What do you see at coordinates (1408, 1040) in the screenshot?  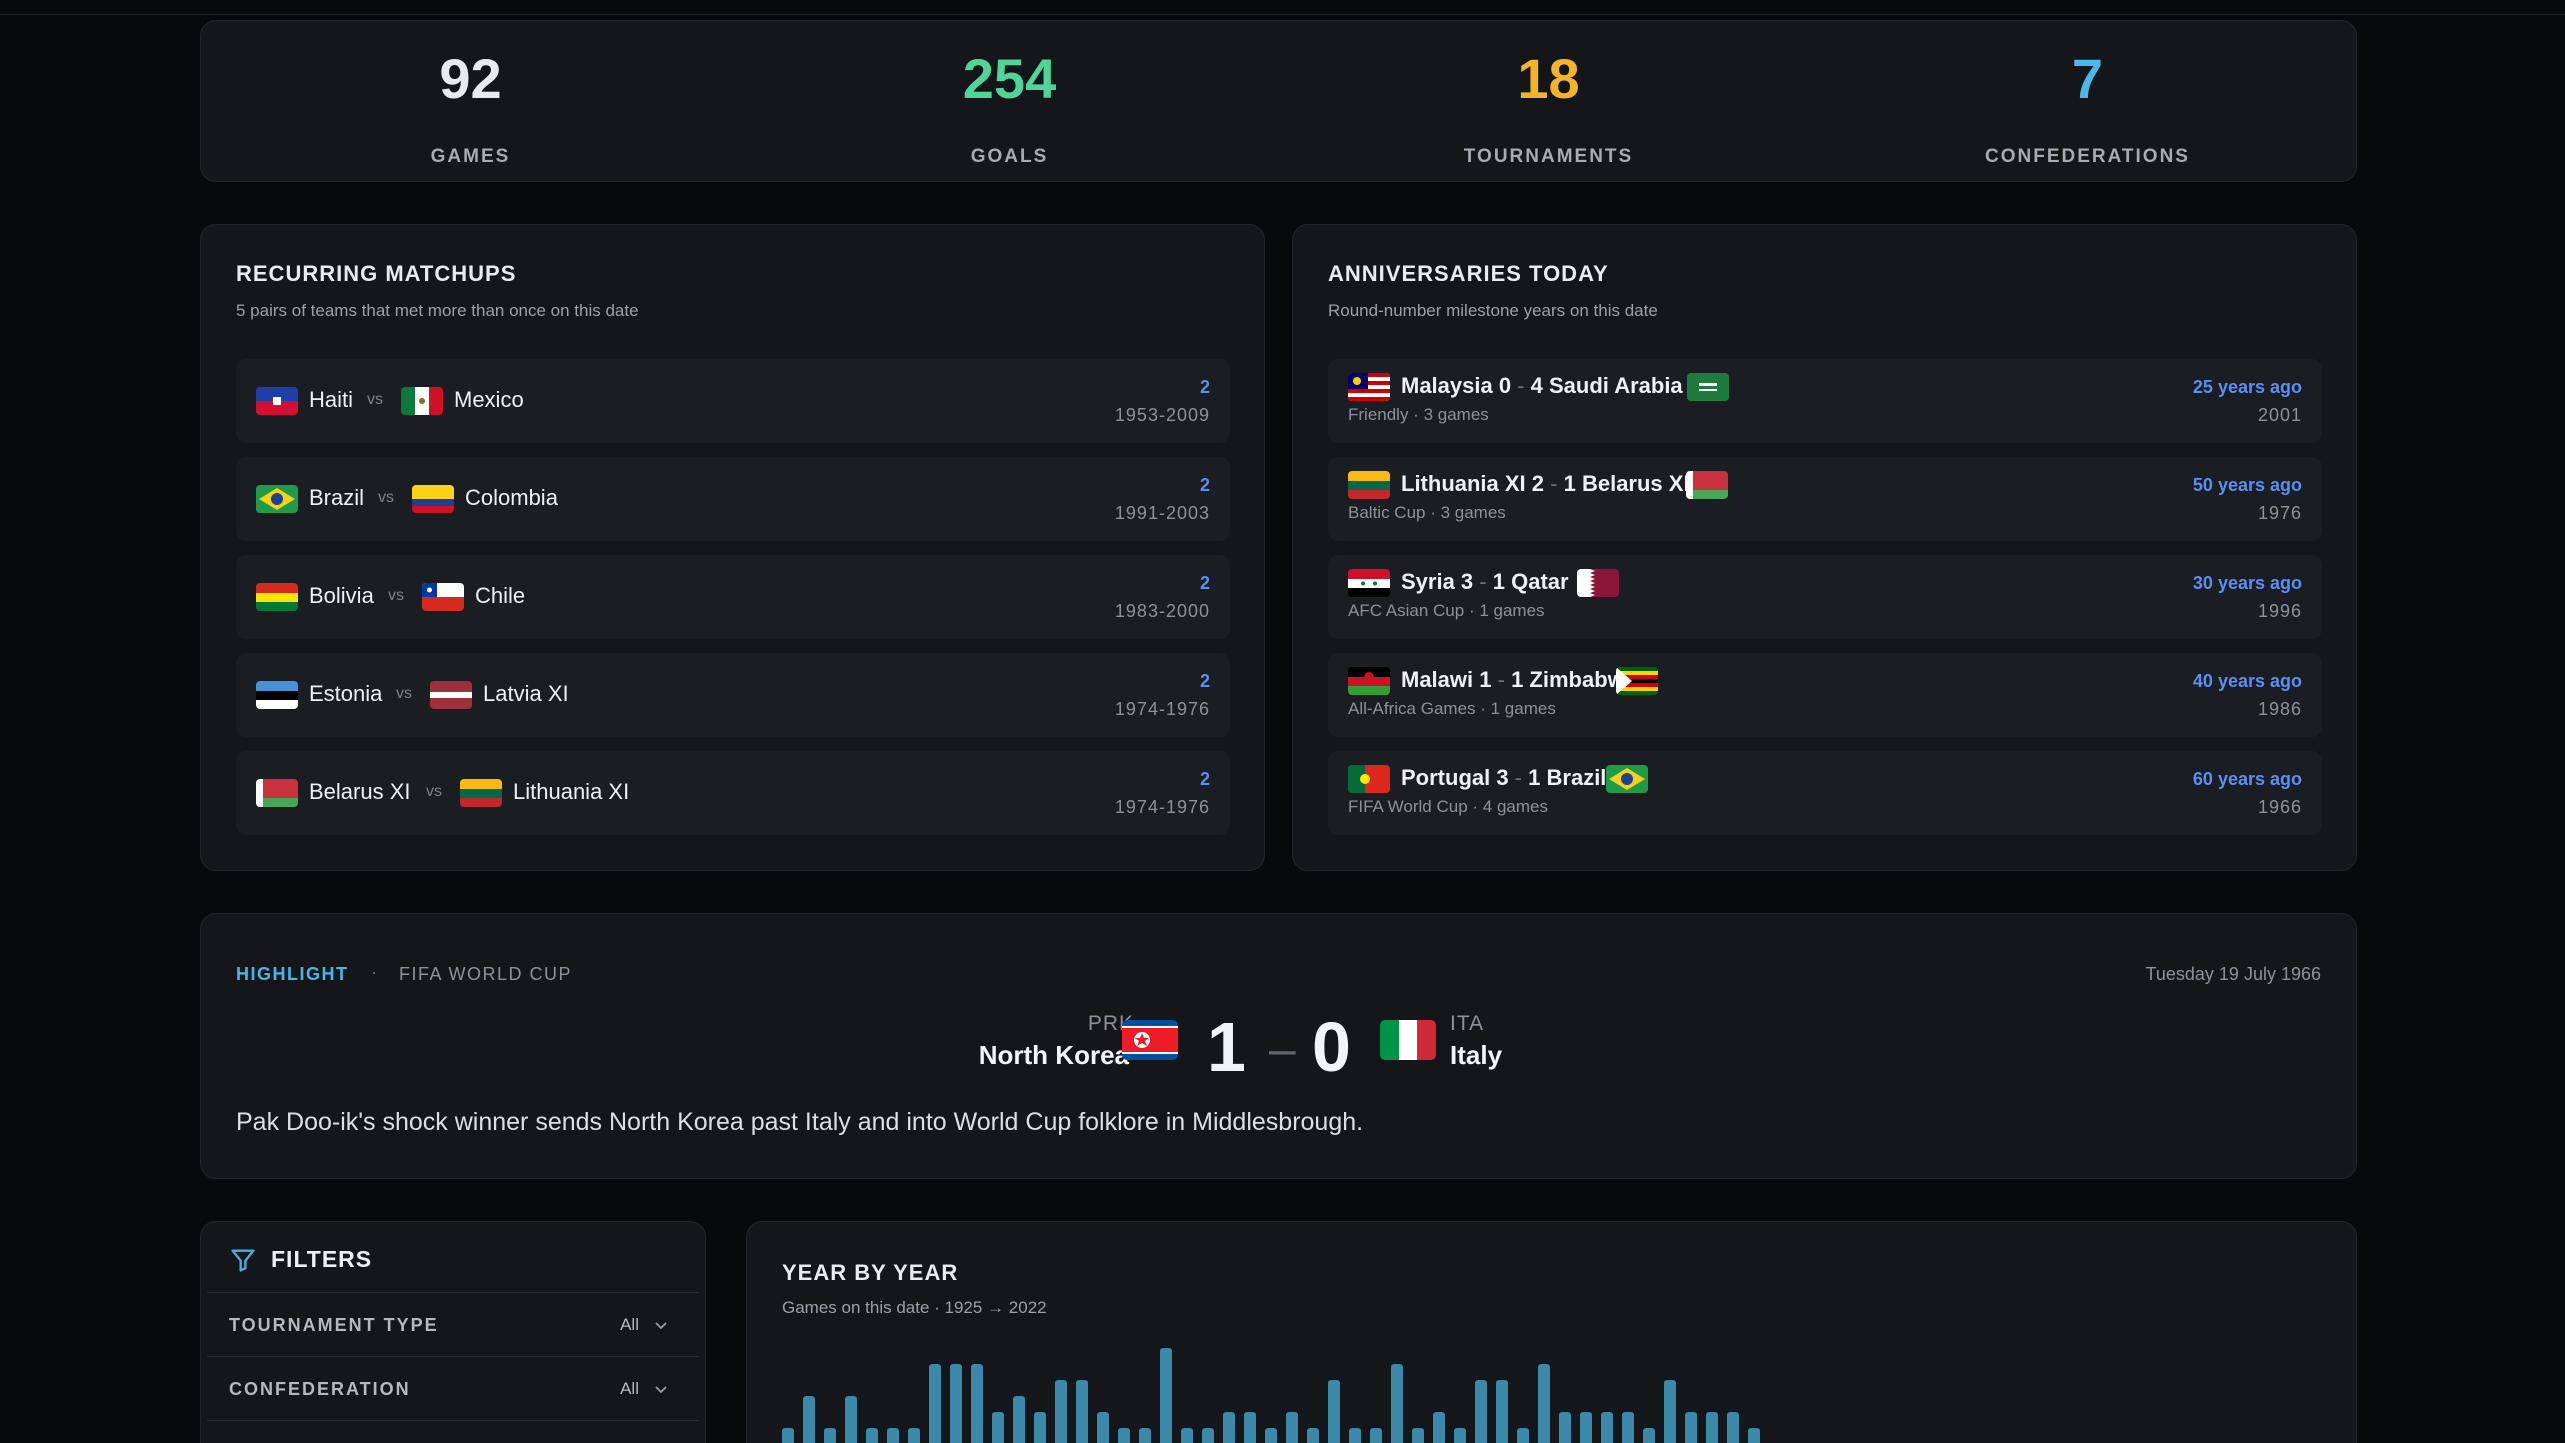 I see `italy-flag-icon` at bounding box center [1408, 1040].